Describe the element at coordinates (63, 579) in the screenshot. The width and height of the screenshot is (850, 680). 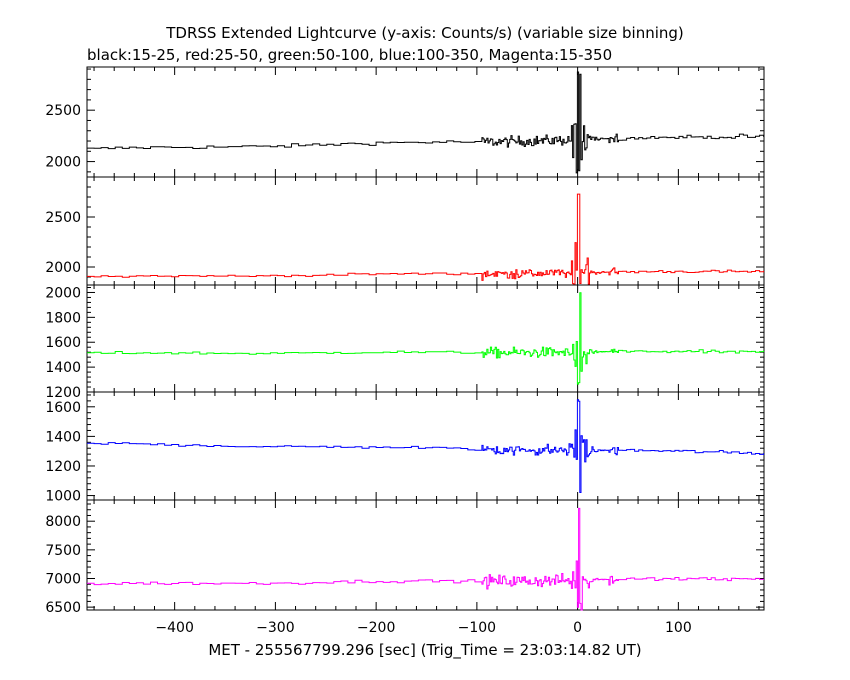
I see `y-tick-label: 7000` at that location.